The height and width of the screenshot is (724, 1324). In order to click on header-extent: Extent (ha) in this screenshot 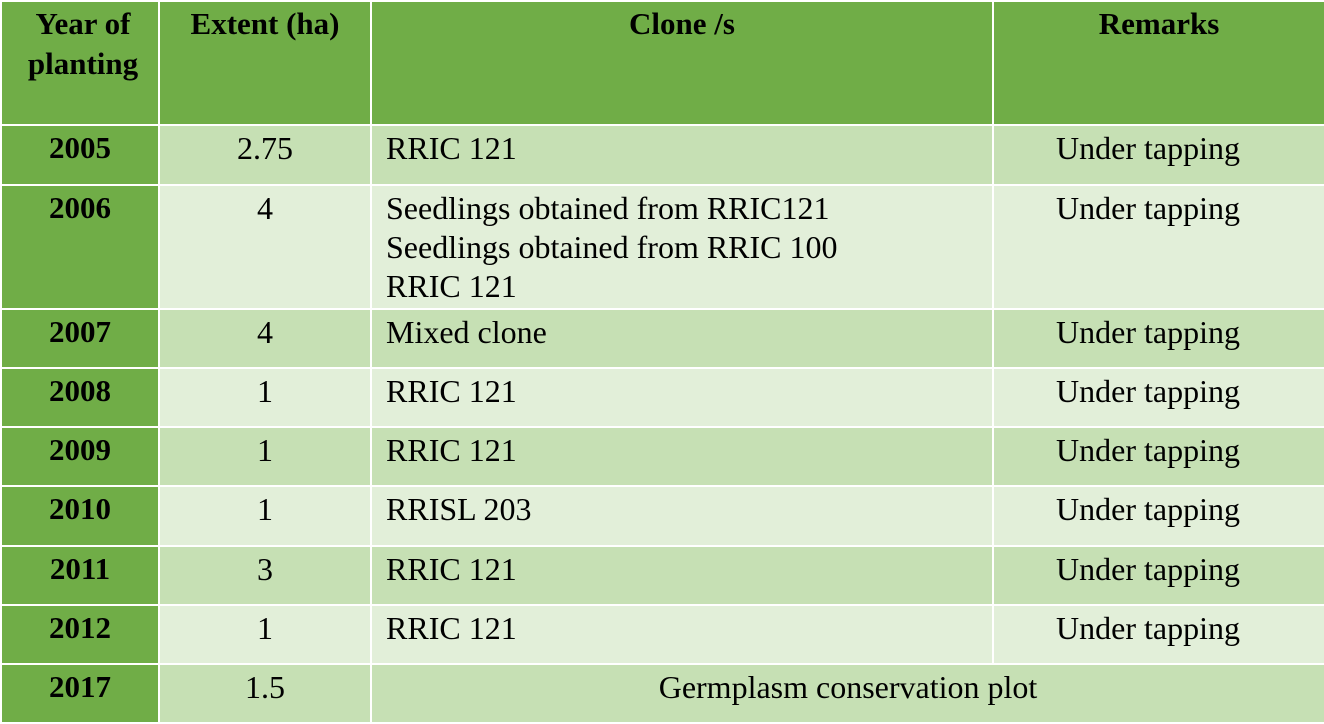, I will do `click(265, 23)`.